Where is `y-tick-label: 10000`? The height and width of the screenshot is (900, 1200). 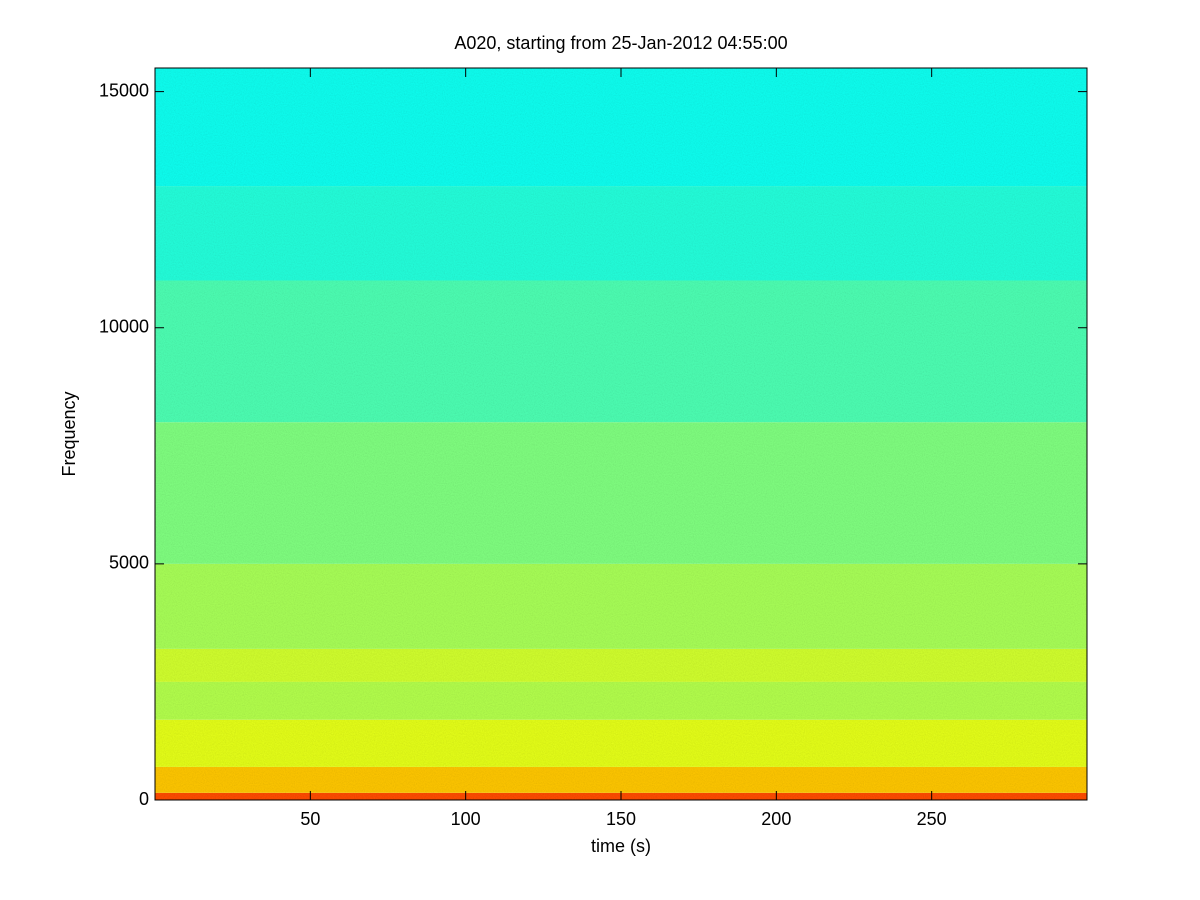 y-tick-label: 10000 is located at coordinates (124, 326).